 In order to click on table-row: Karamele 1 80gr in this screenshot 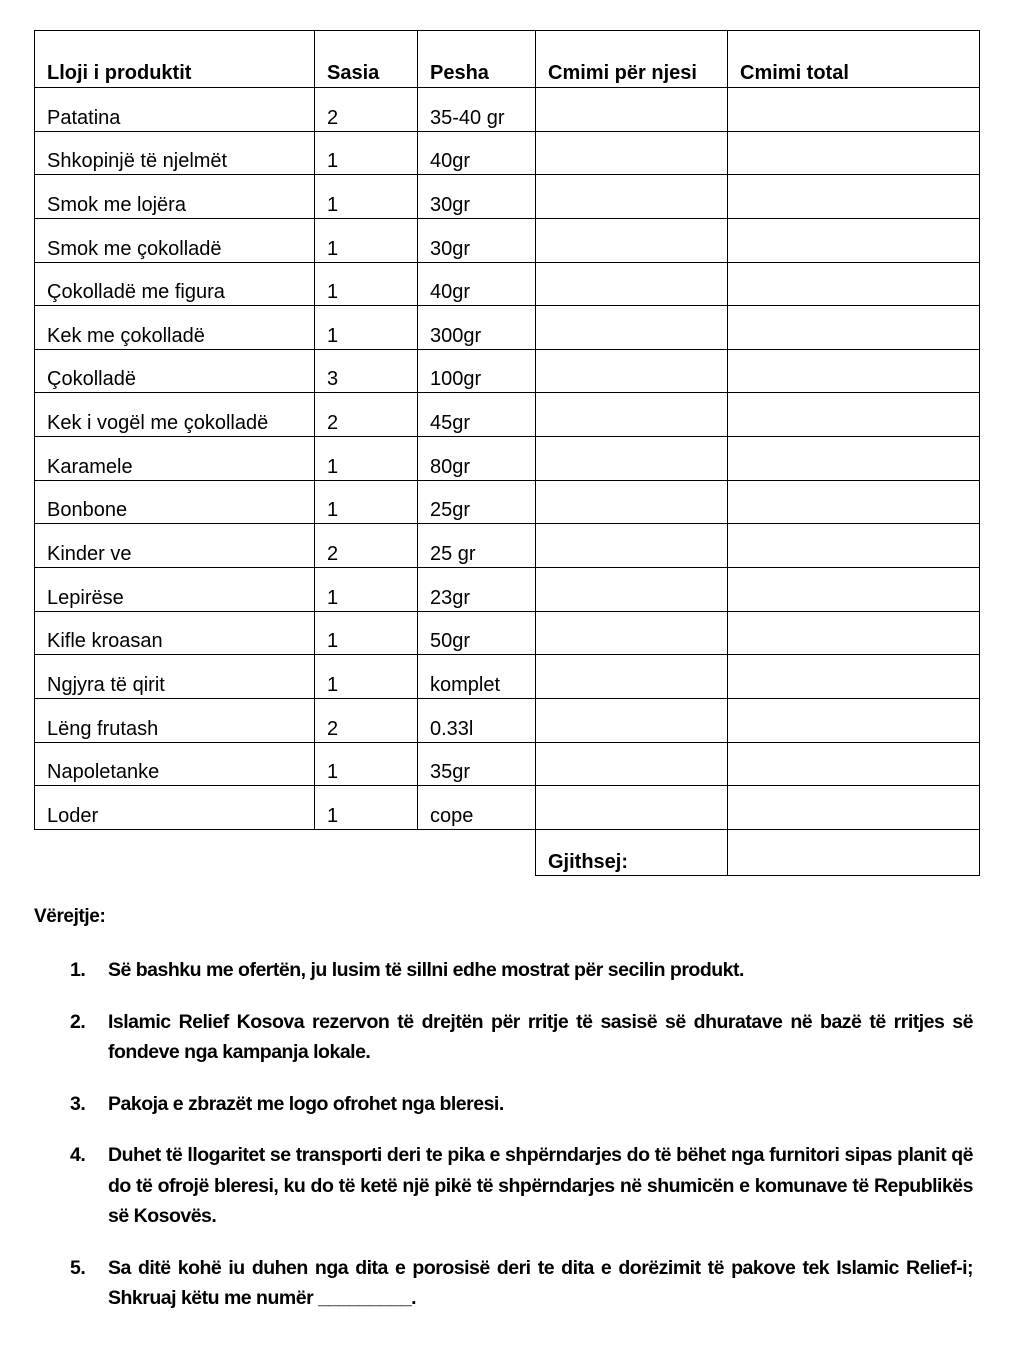, I will do `click(507, 458)`.